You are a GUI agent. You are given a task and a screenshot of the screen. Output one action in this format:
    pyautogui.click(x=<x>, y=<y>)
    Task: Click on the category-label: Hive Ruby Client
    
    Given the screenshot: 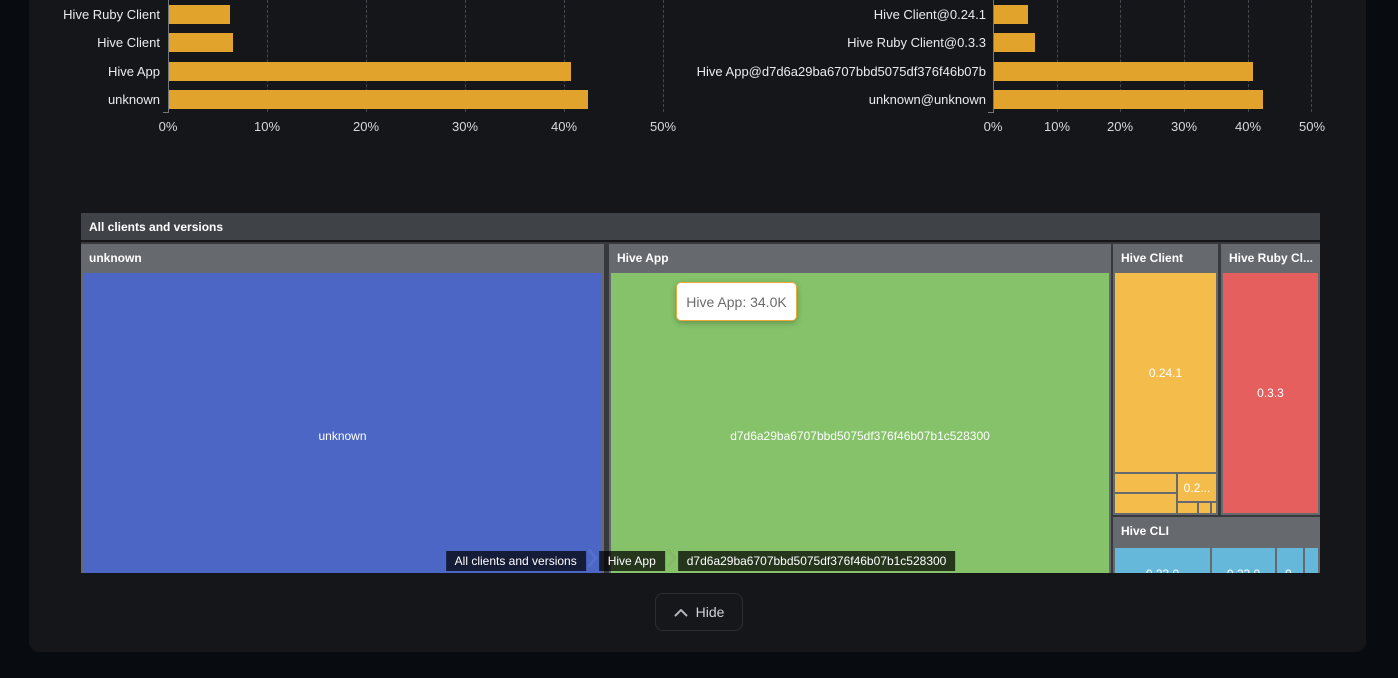 What is the action you would take?
    pyautogui.click(x=111, y=14)
    